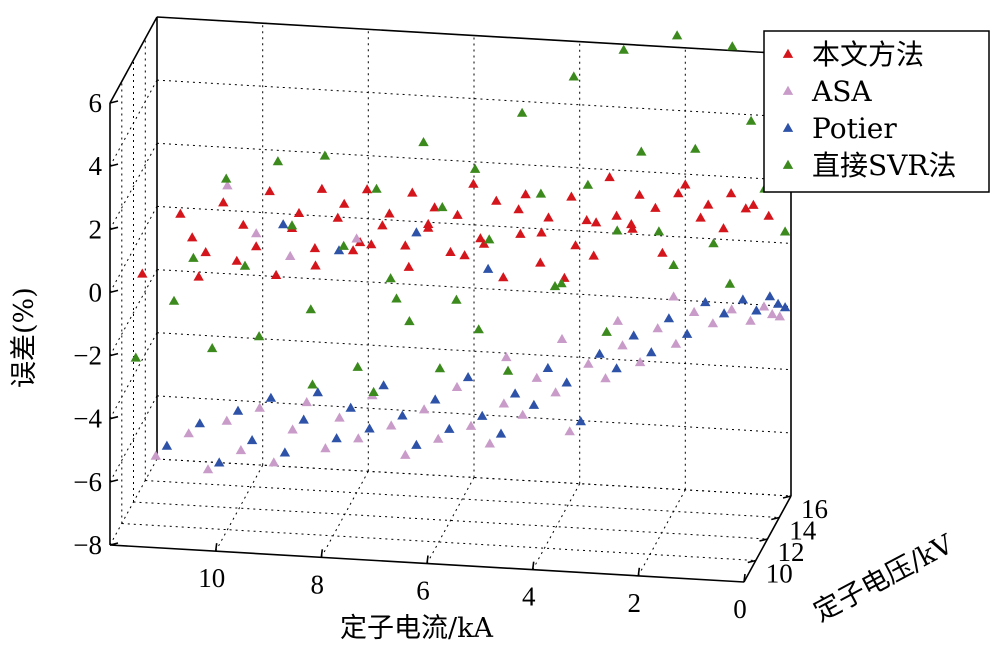 This screenshot has height=649, width=998. I want to click on x-tick-label: 8, so click(318, 584).